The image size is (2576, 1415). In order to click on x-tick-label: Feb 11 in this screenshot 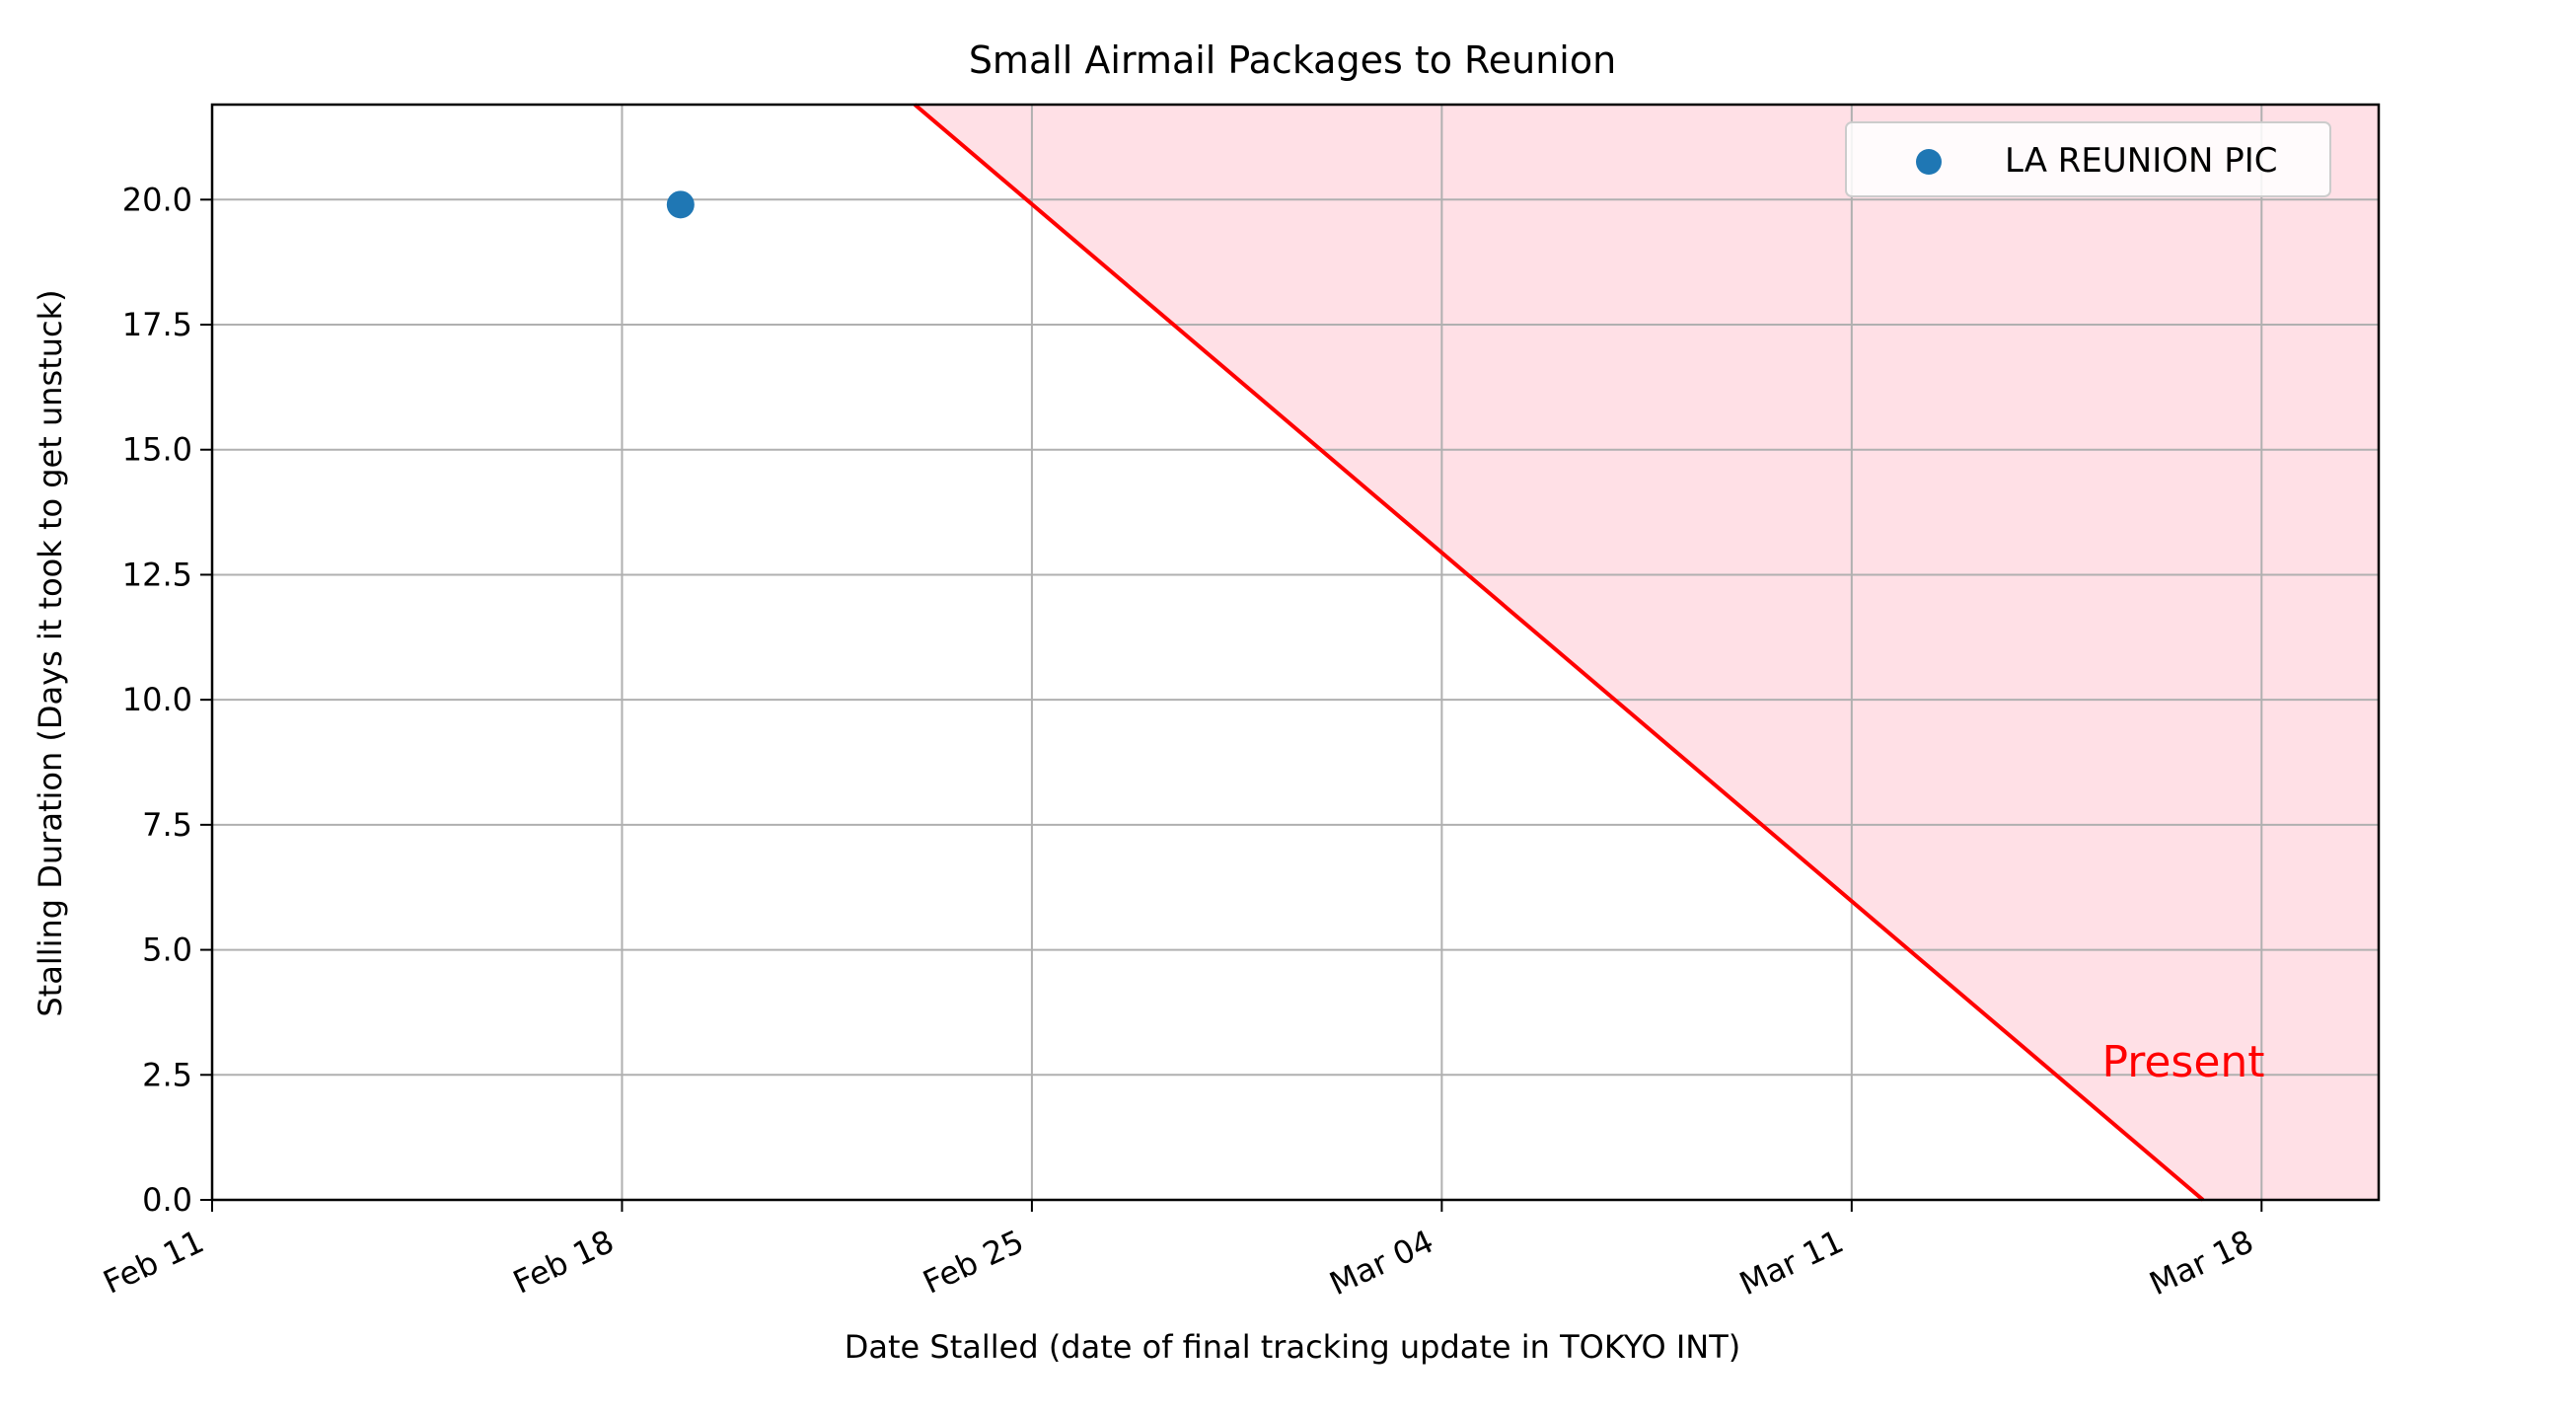, I will do `click(154, 1262)`.